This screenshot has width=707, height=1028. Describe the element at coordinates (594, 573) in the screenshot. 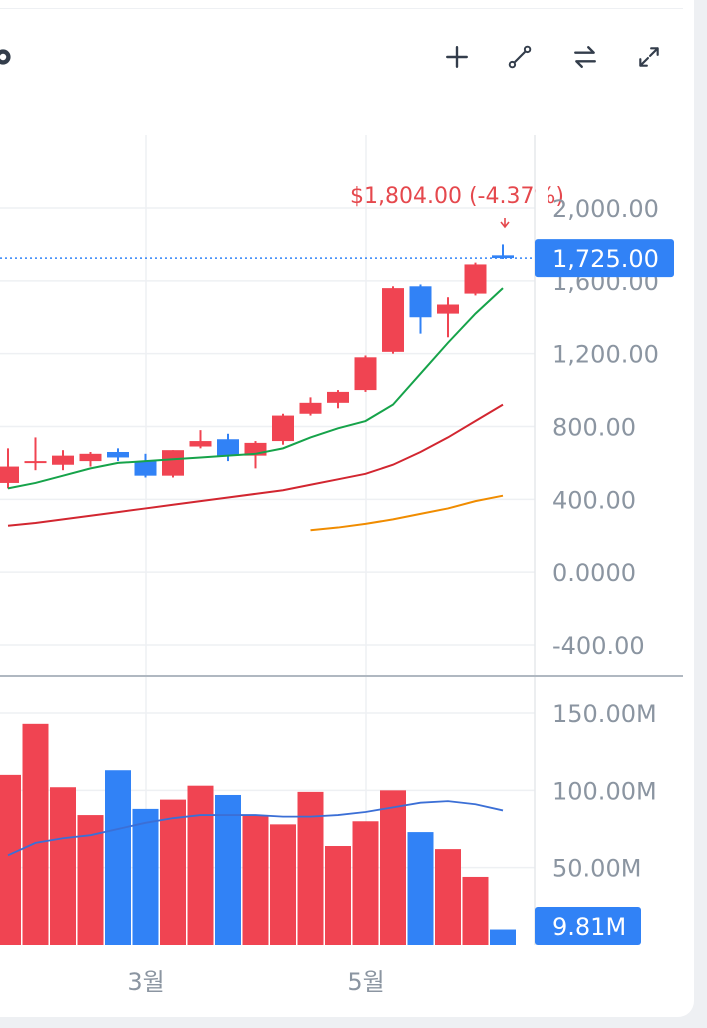

I see `price-axis-label: 0.0000` at that location.